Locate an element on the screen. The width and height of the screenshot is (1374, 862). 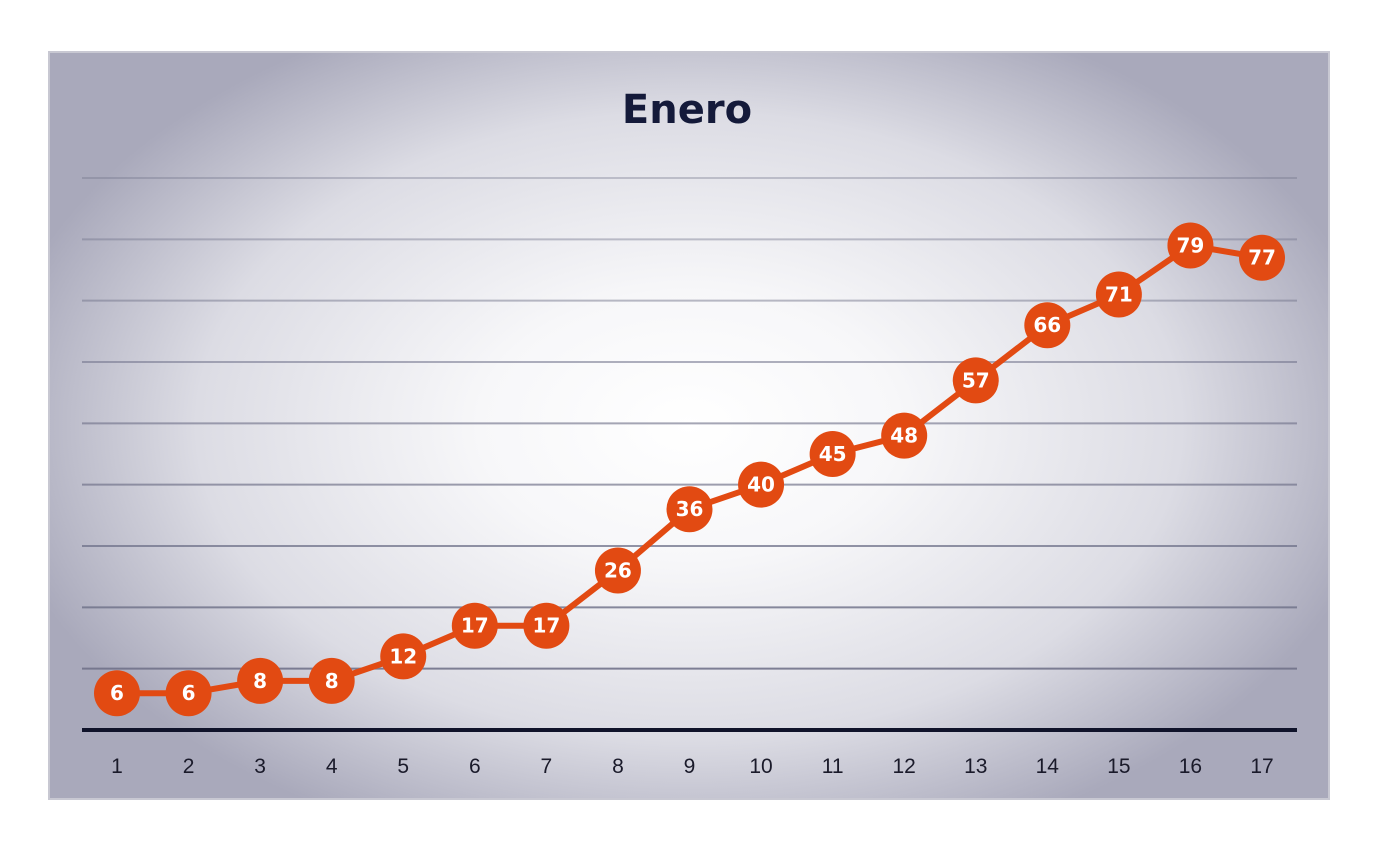
x-tick-label: 3 is located at coordinates (260, 766).